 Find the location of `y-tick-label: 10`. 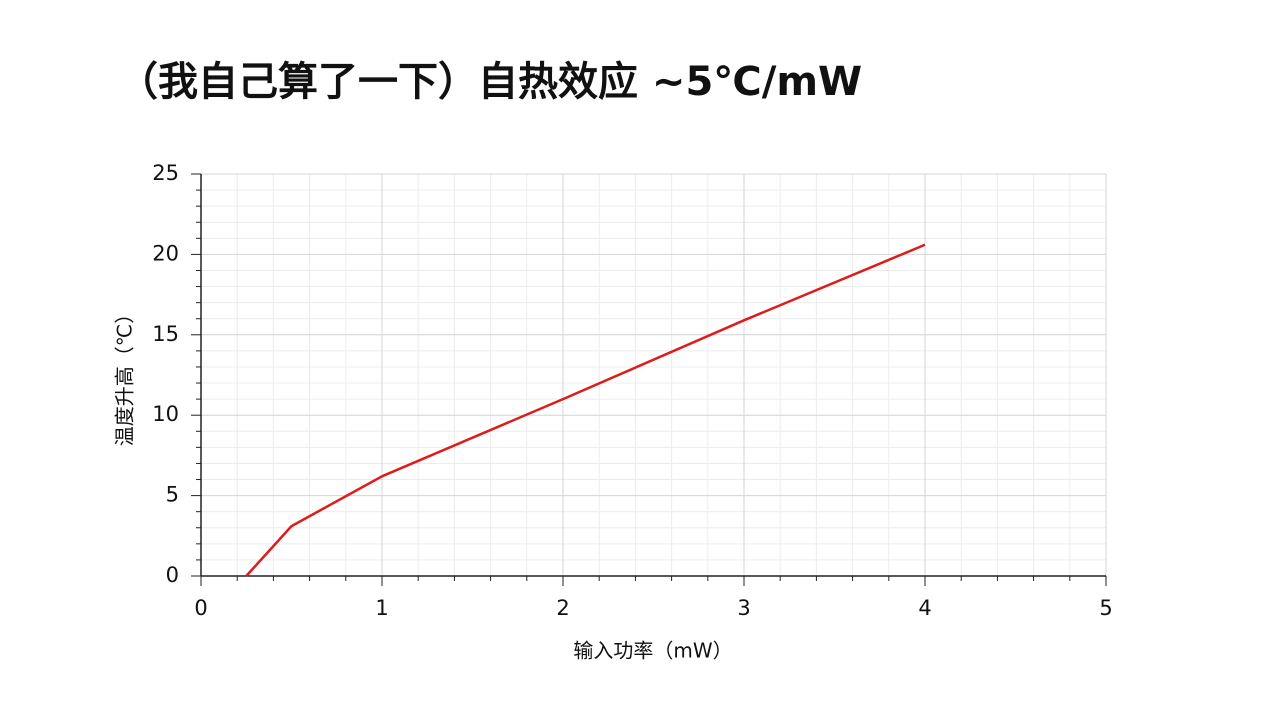

y-tick-label: 10 is located at coordinates (165, 414).